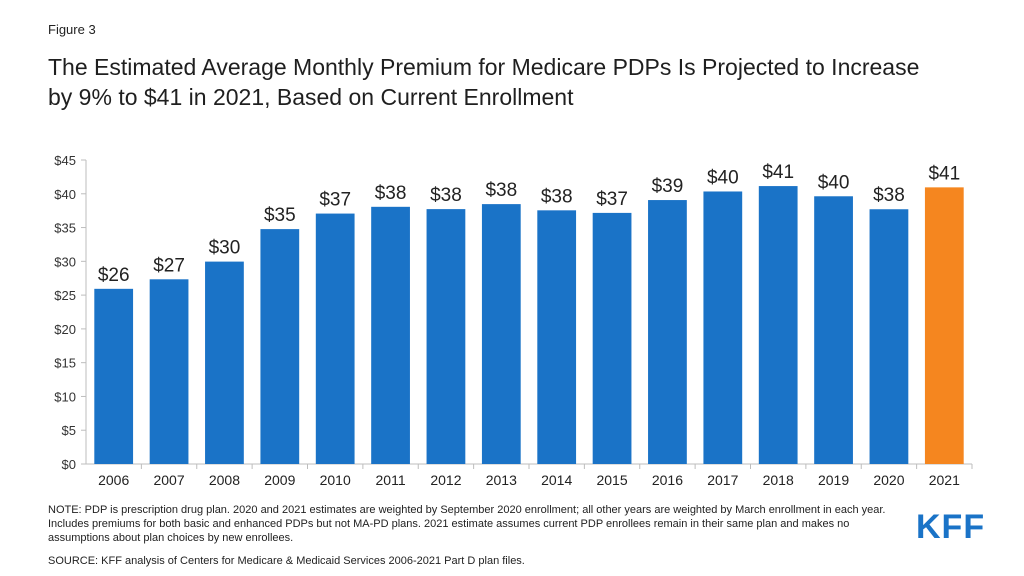 This screenshot has width=1024, height=576. I want to click on data-label: $39, so click(668, 186).